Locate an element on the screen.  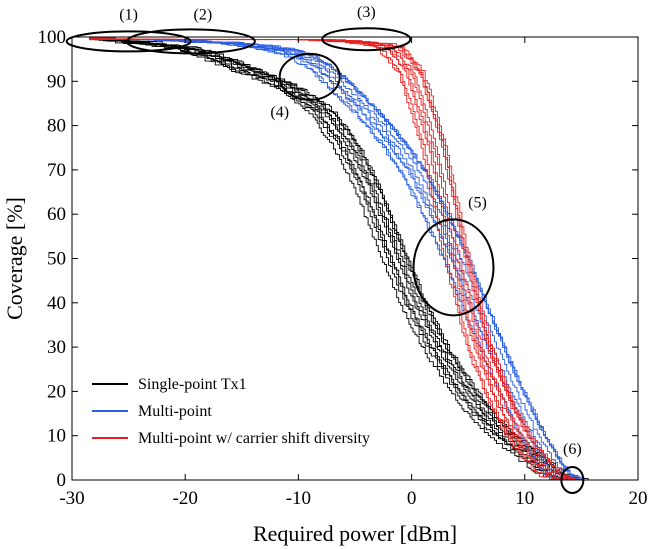
y-tick-label: 30 is located at coordinates (56, 347).